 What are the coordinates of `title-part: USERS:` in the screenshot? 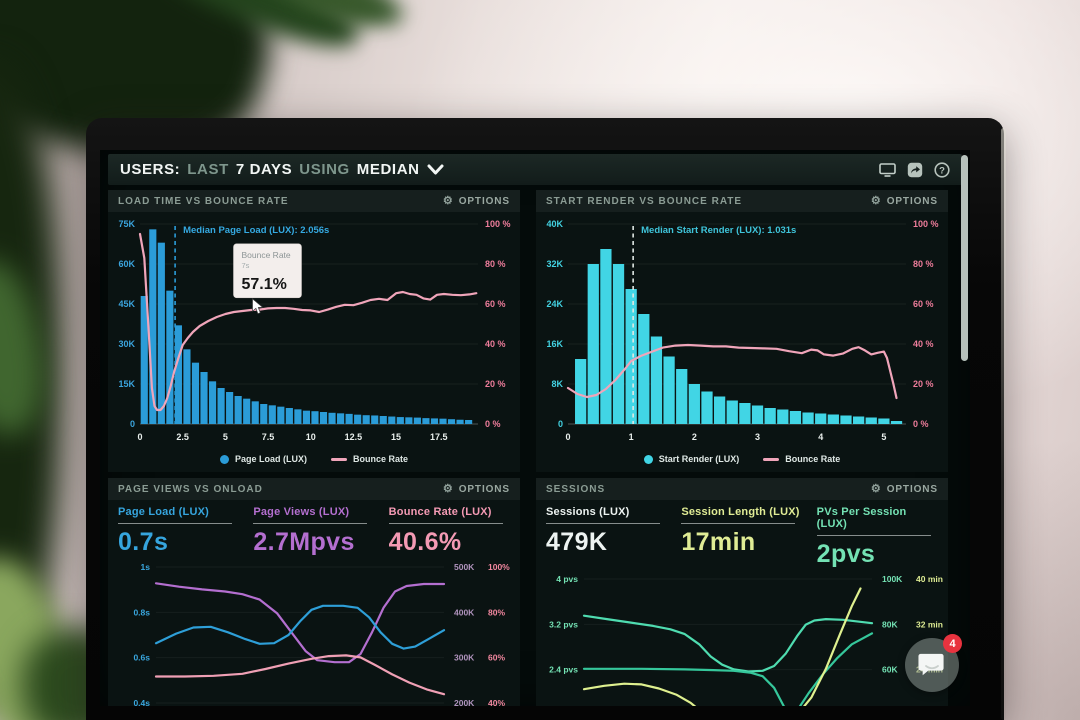 It's located at (150, 169).